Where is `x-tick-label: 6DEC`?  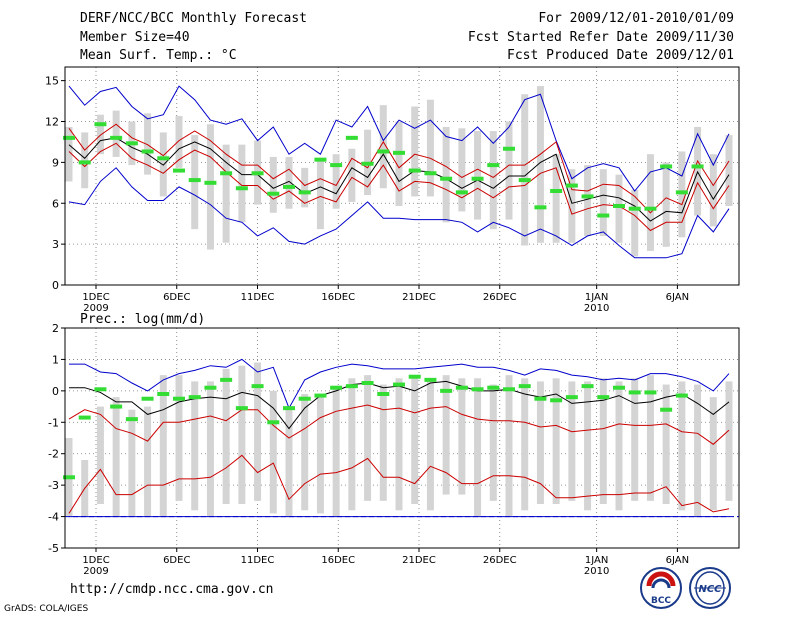 x-tick-label: 6DEC is located at coordinates (176, 560).